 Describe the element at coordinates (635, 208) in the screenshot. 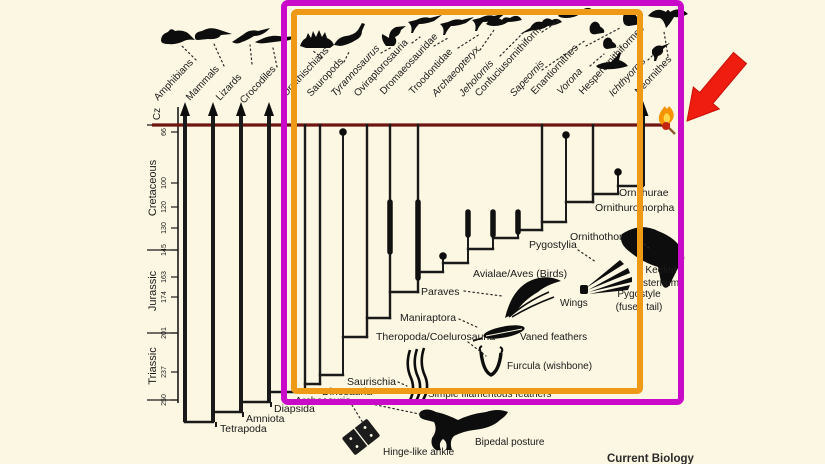

I see `clade-ornithuromorpha: Ornithuromorpha` at that location.